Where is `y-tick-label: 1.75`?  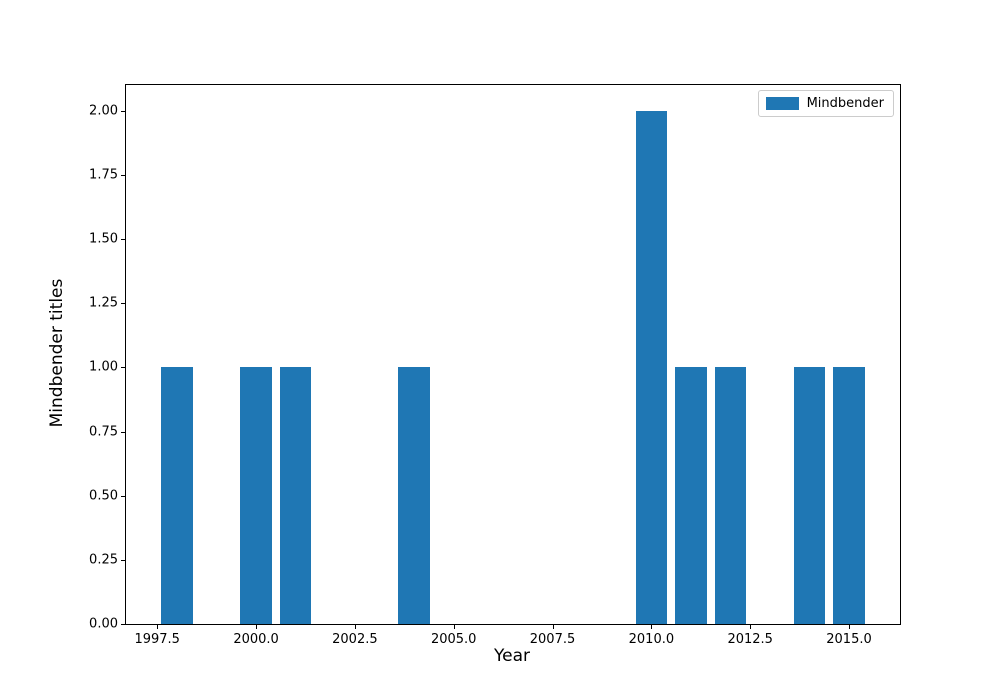
y-tick-label: 1.75 is located at coordinates (103, 175).